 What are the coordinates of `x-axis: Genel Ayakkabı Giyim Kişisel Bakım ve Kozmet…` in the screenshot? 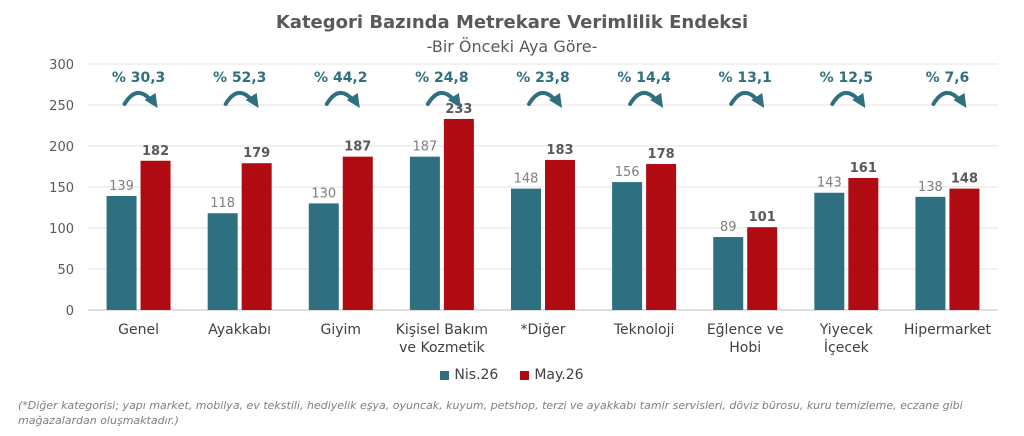 It's located at (554, 339).